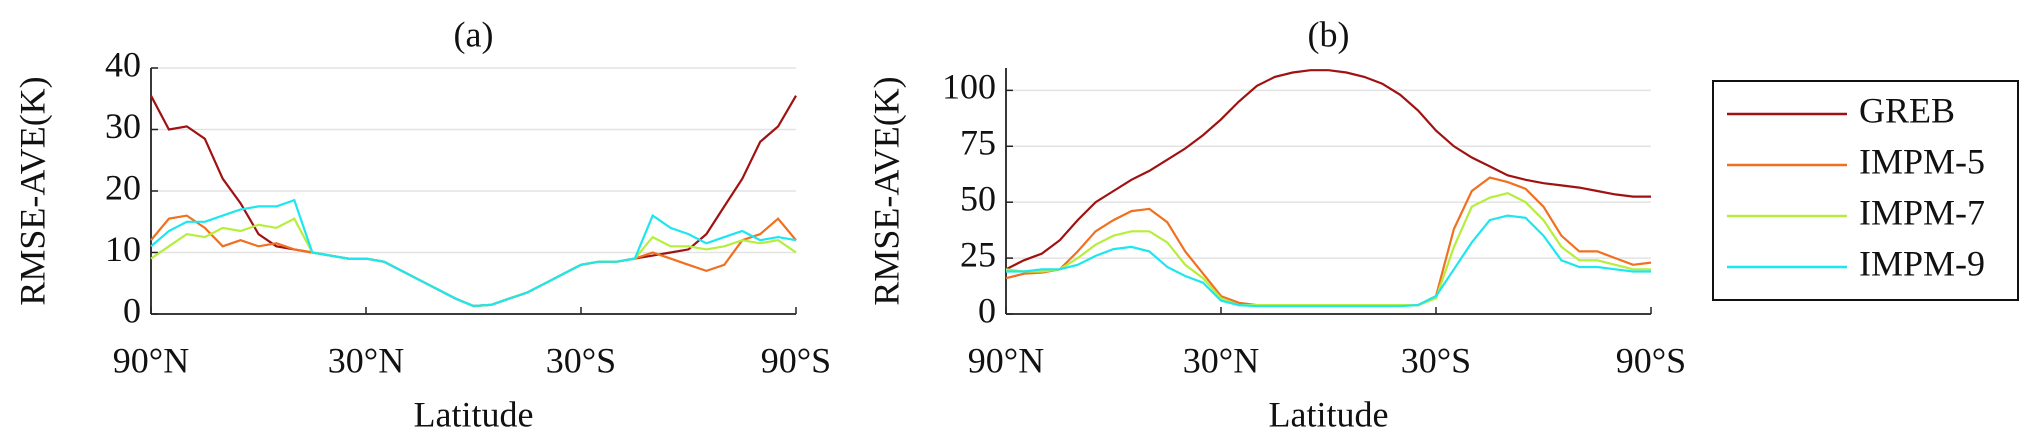 This screenshot has height=448, width=2031. What do you see at coordinates (978, 254) in the screenshot?
I see `y-tick-label: 25` at bounding box center [978, 254].